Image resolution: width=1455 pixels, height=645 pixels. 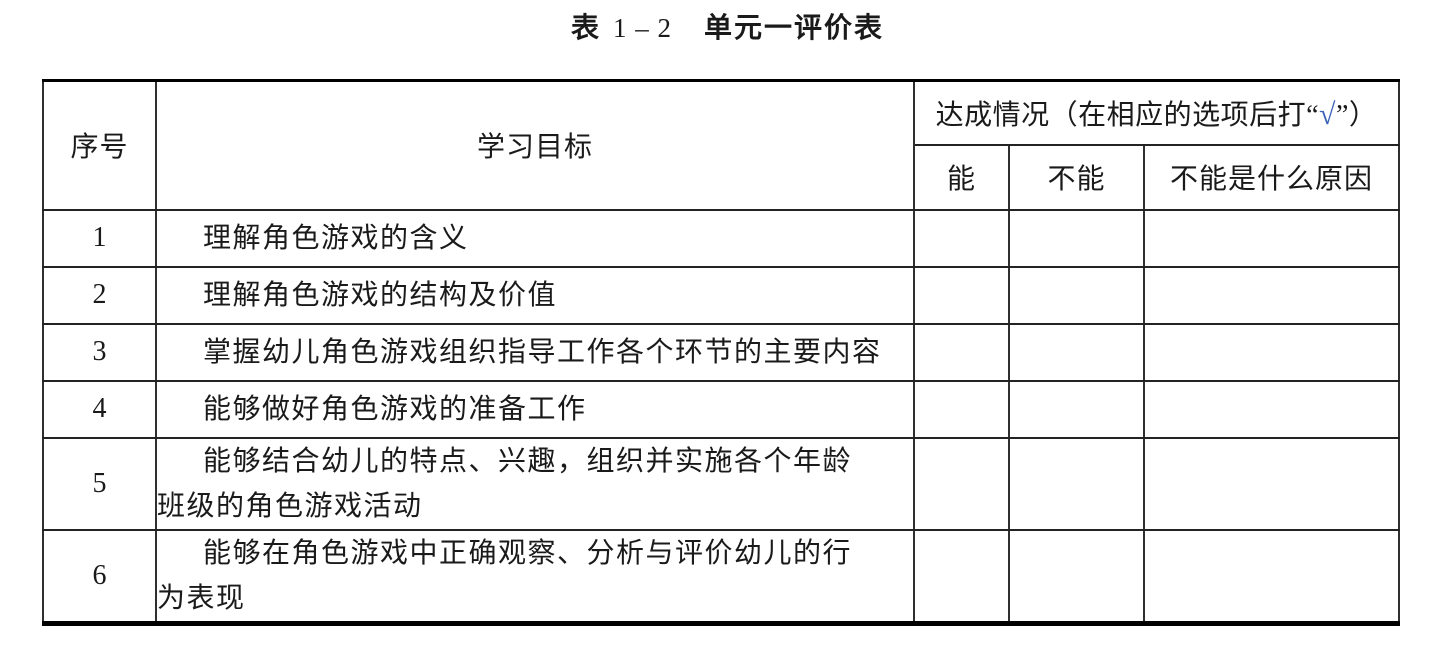 I want to click on row-number: 1, so click(x=99, y=238).